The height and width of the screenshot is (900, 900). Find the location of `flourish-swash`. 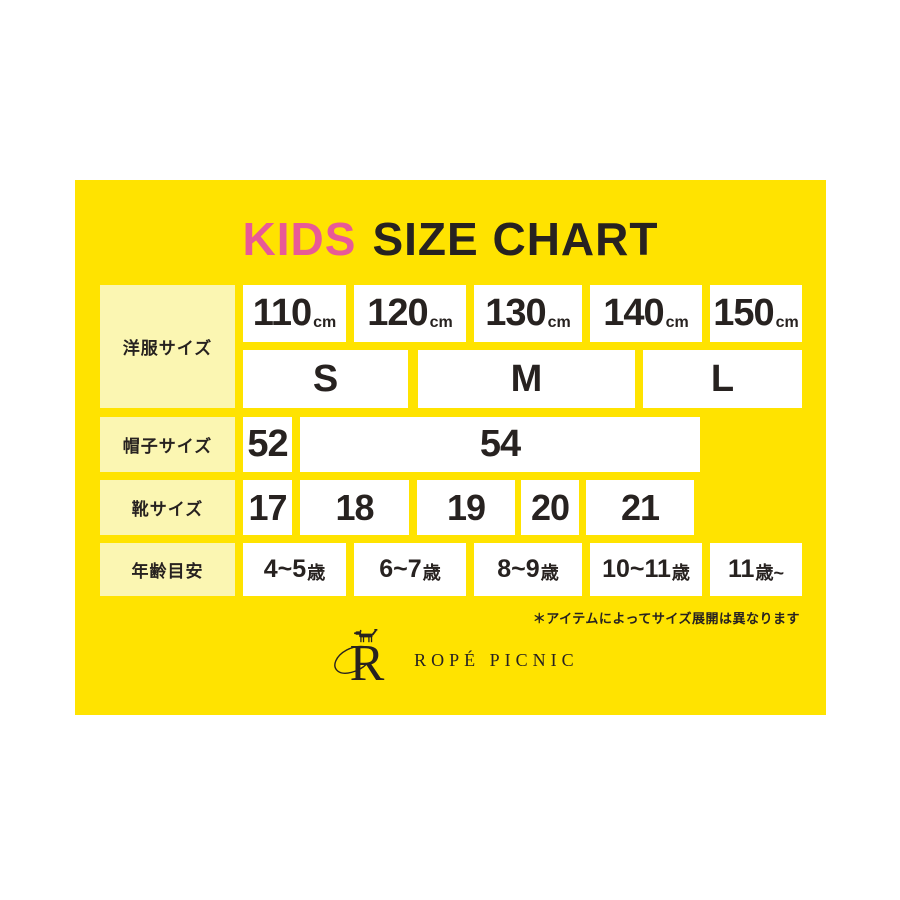

flourish-swash is located at coordinates (355, 659).